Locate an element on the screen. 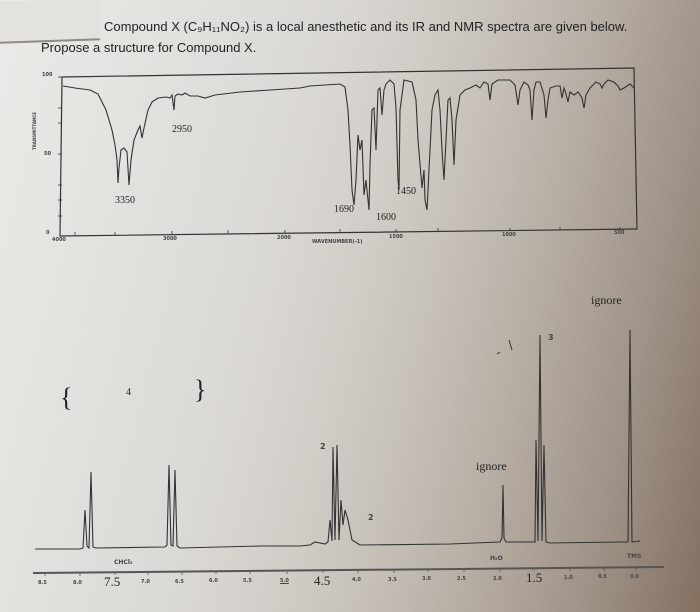 The width and height of the screenshot is (700, 612). nmr-xtick-3.5: 3.5 is located at coordinates (392, 580).